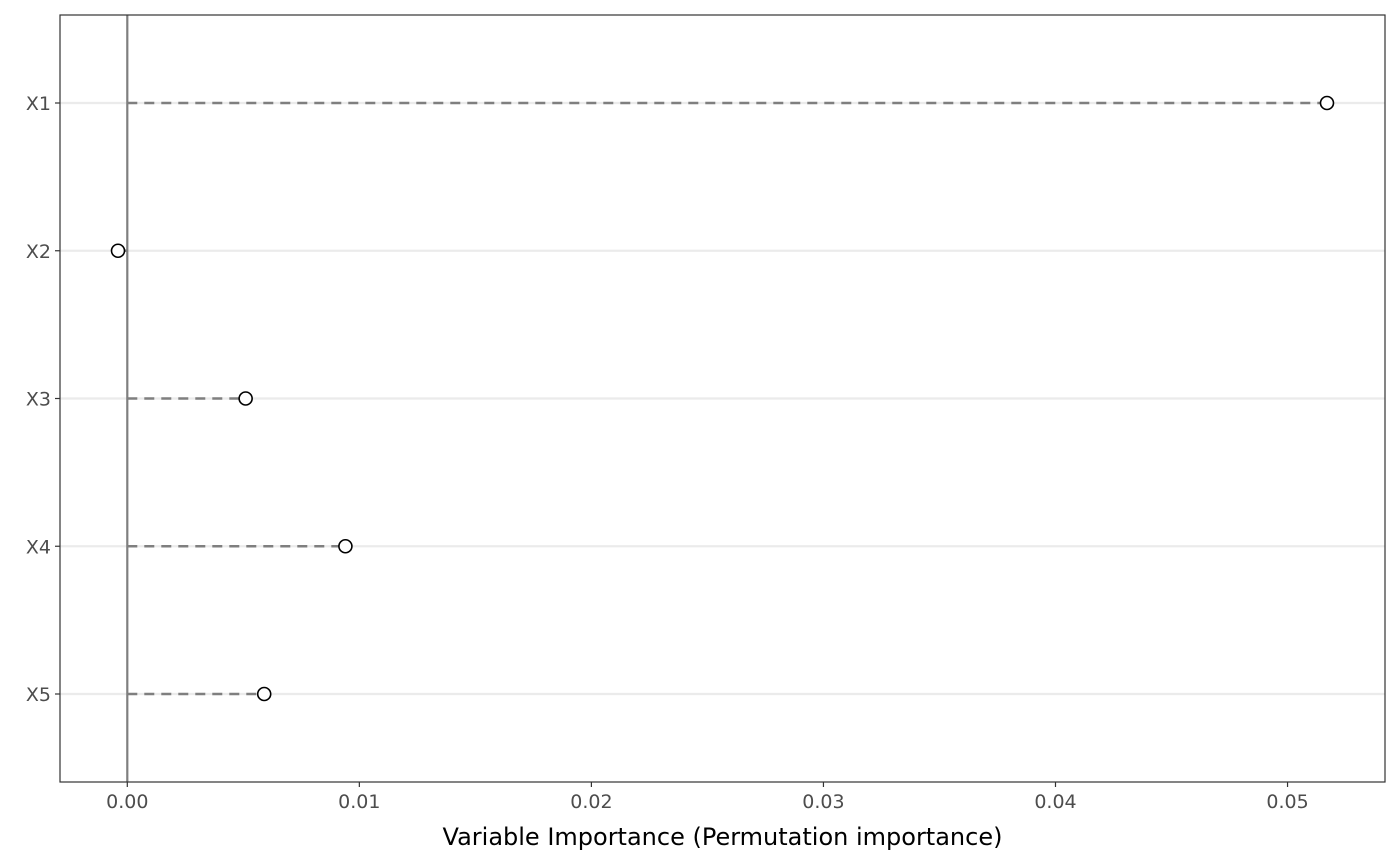 This screenshot has height=866, width=1400. I want to click on x-tick-label-5: 0.05, so click(1287, 802).